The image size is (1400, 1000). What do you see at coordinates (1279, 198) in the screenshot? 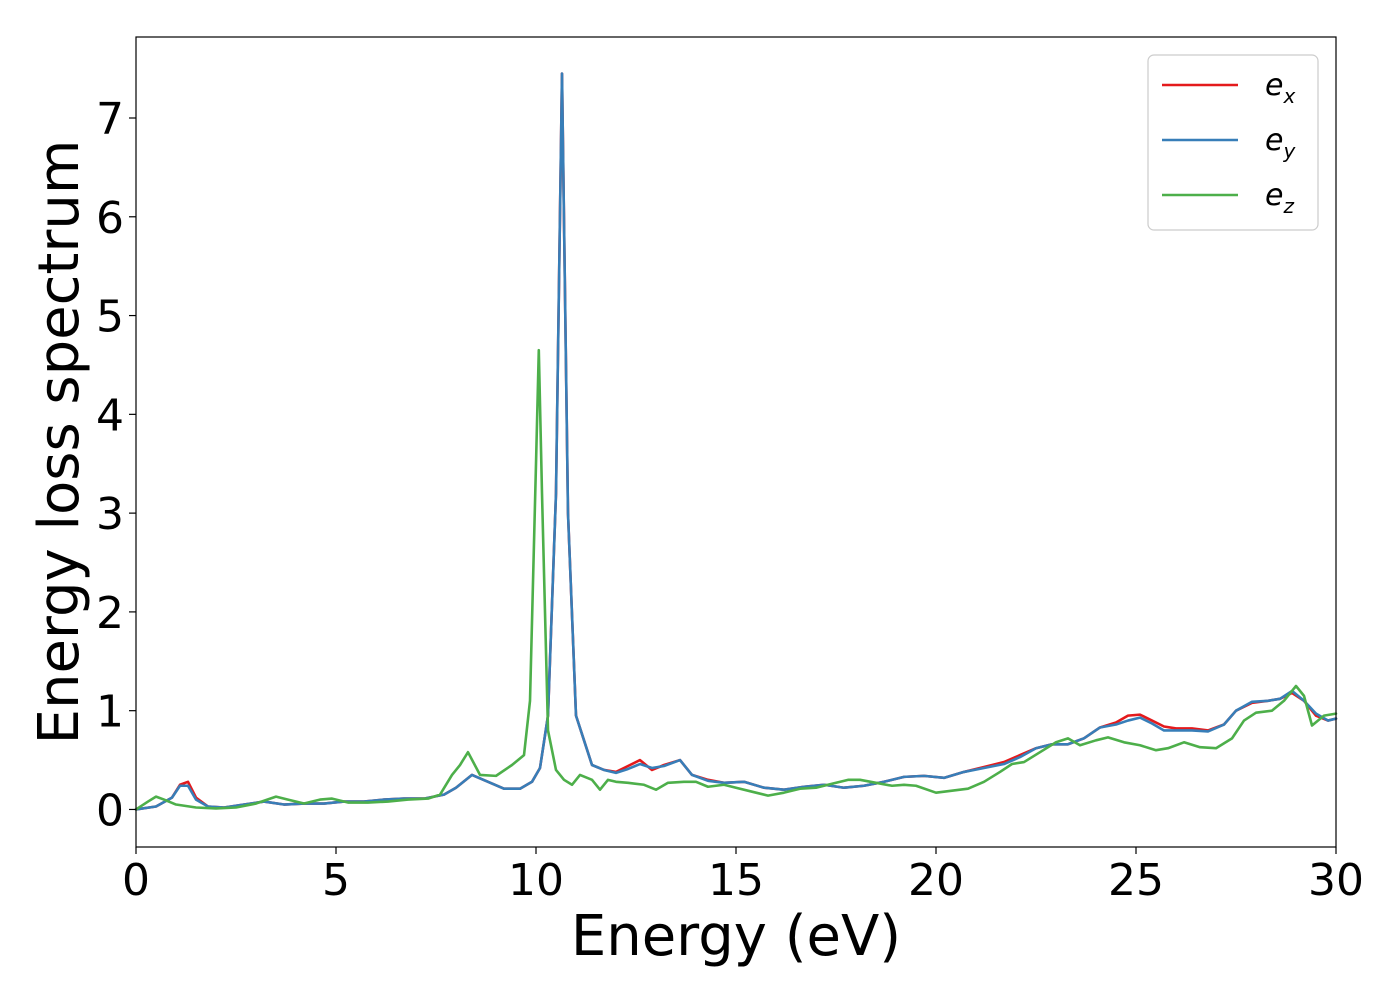
I see `legend-label-z: ez` at bounding box center [1279, 198].